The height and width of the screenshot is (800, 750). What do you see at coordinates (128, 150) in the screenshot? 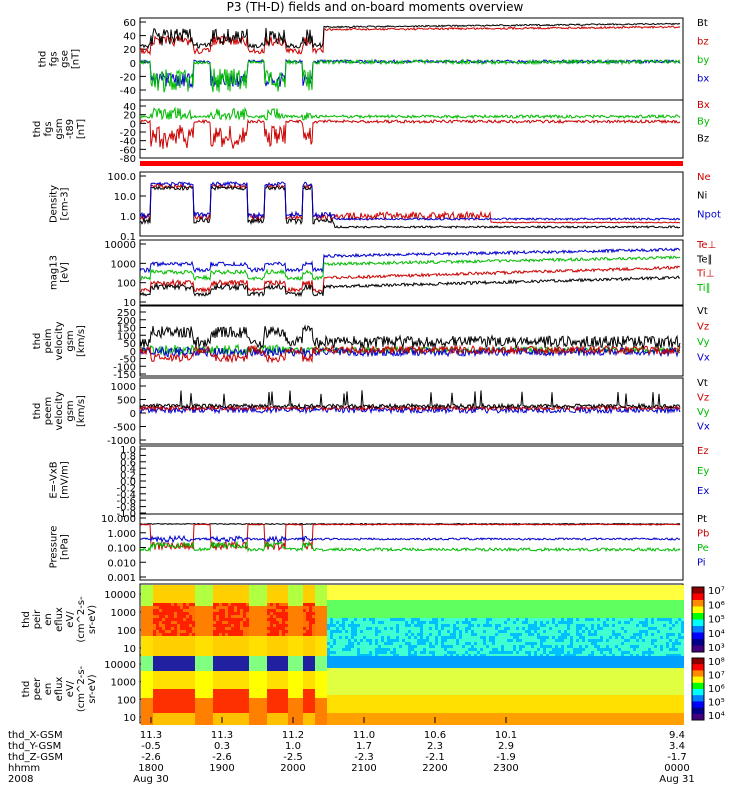
I see `y-tick-label: -60` at bounding box center [128, 150].